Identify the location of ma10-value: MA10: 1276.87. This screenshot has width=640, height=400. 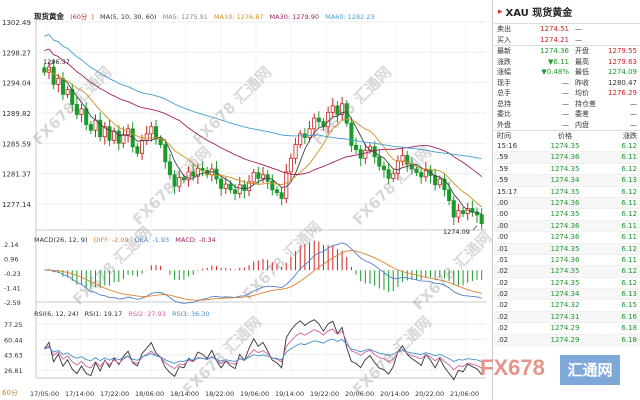
(239, 17).